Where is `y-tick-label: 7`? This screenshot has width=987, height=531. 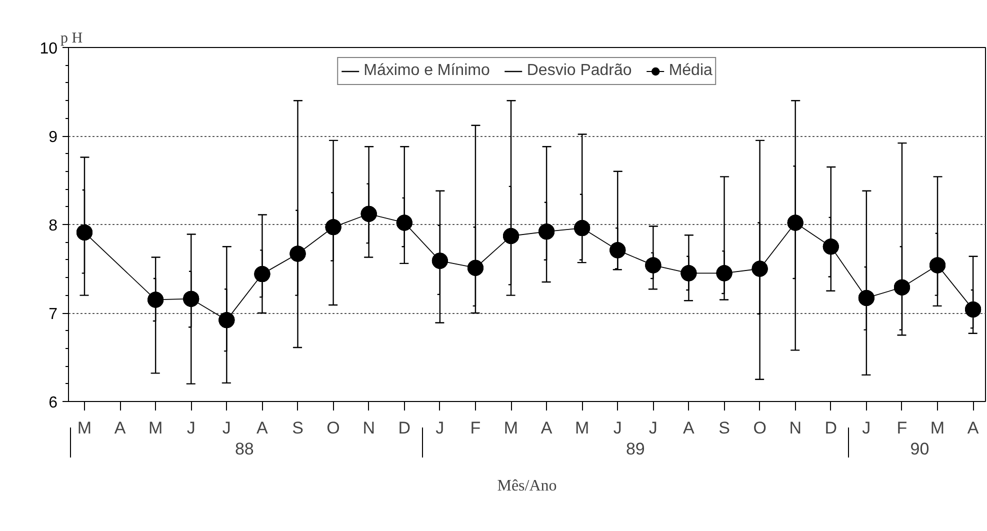 y-tick-label: 7 is located at coordinates (53, 314).